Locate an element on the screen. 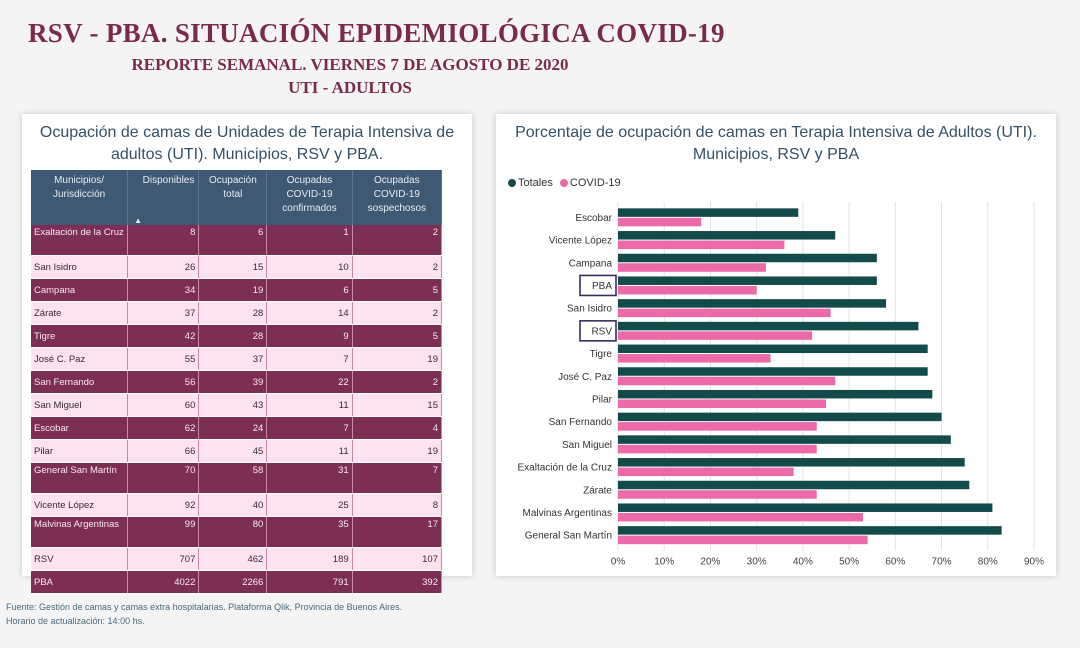  legend-label-covid: COVID-19 is located at coordinates (595, 183).